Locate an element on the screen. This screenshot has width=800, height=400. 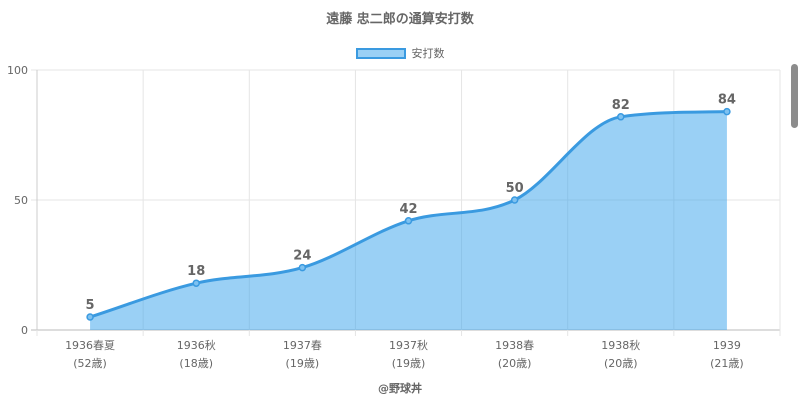
x-tick-label: 1936春夏 is located at coordinates (90, 345).